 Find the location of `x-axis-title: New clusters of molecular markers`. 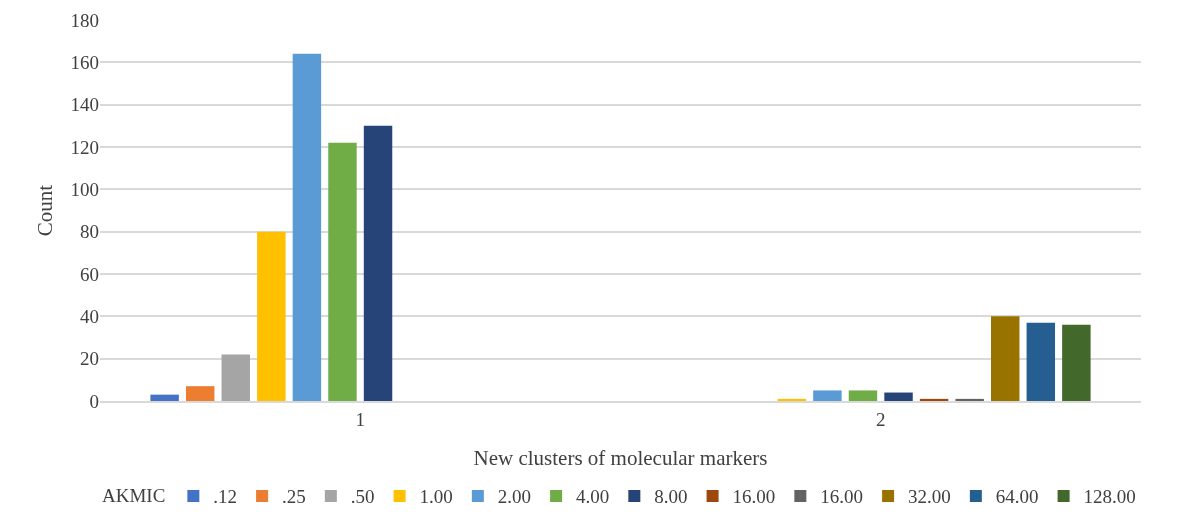

x-axis-title: New clusters of molecular markers is located at coordinates (620, 458).